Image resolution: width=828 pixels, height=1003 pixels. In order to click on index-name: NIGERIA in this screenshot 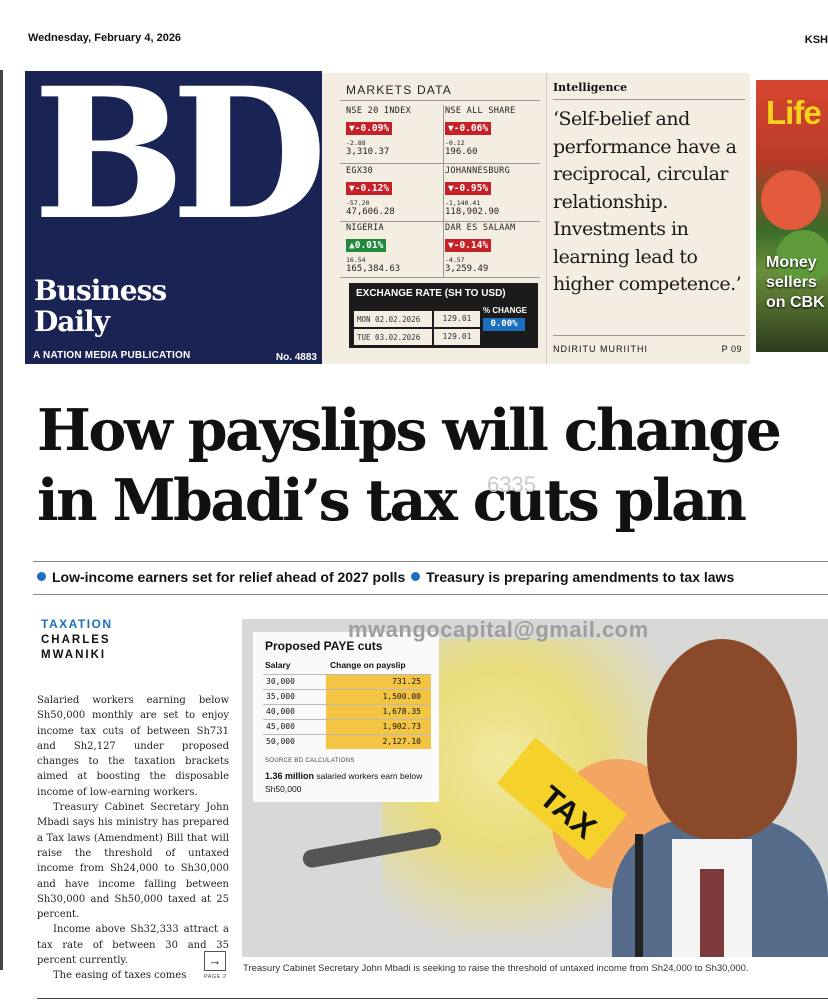, I will do `click(365, 228)`.